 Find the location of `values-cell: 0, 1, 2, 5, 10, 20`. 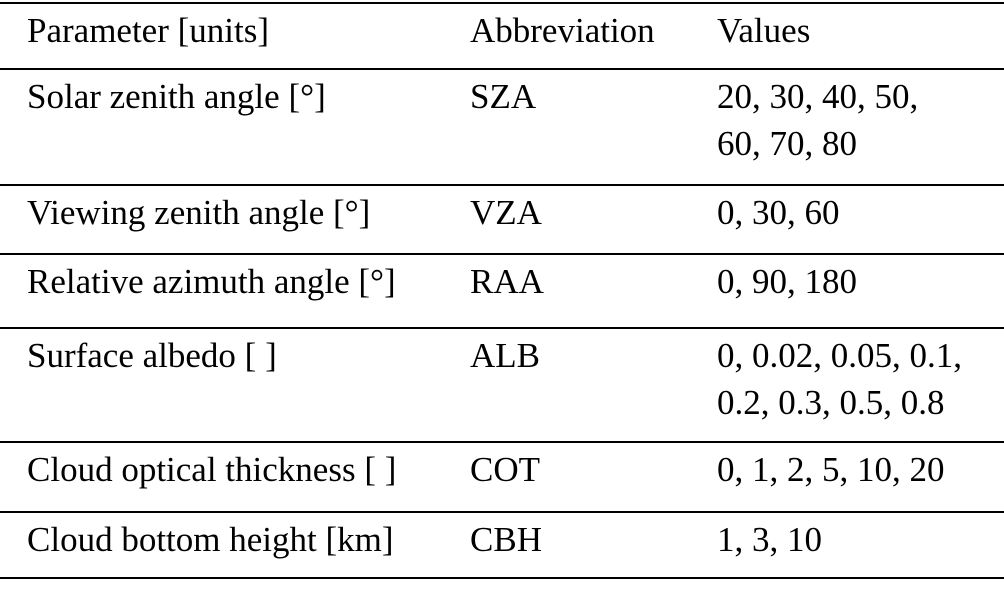

values-cell: 0, 1, 2, 5, 10, 20 is located at coordinates (831, 469).